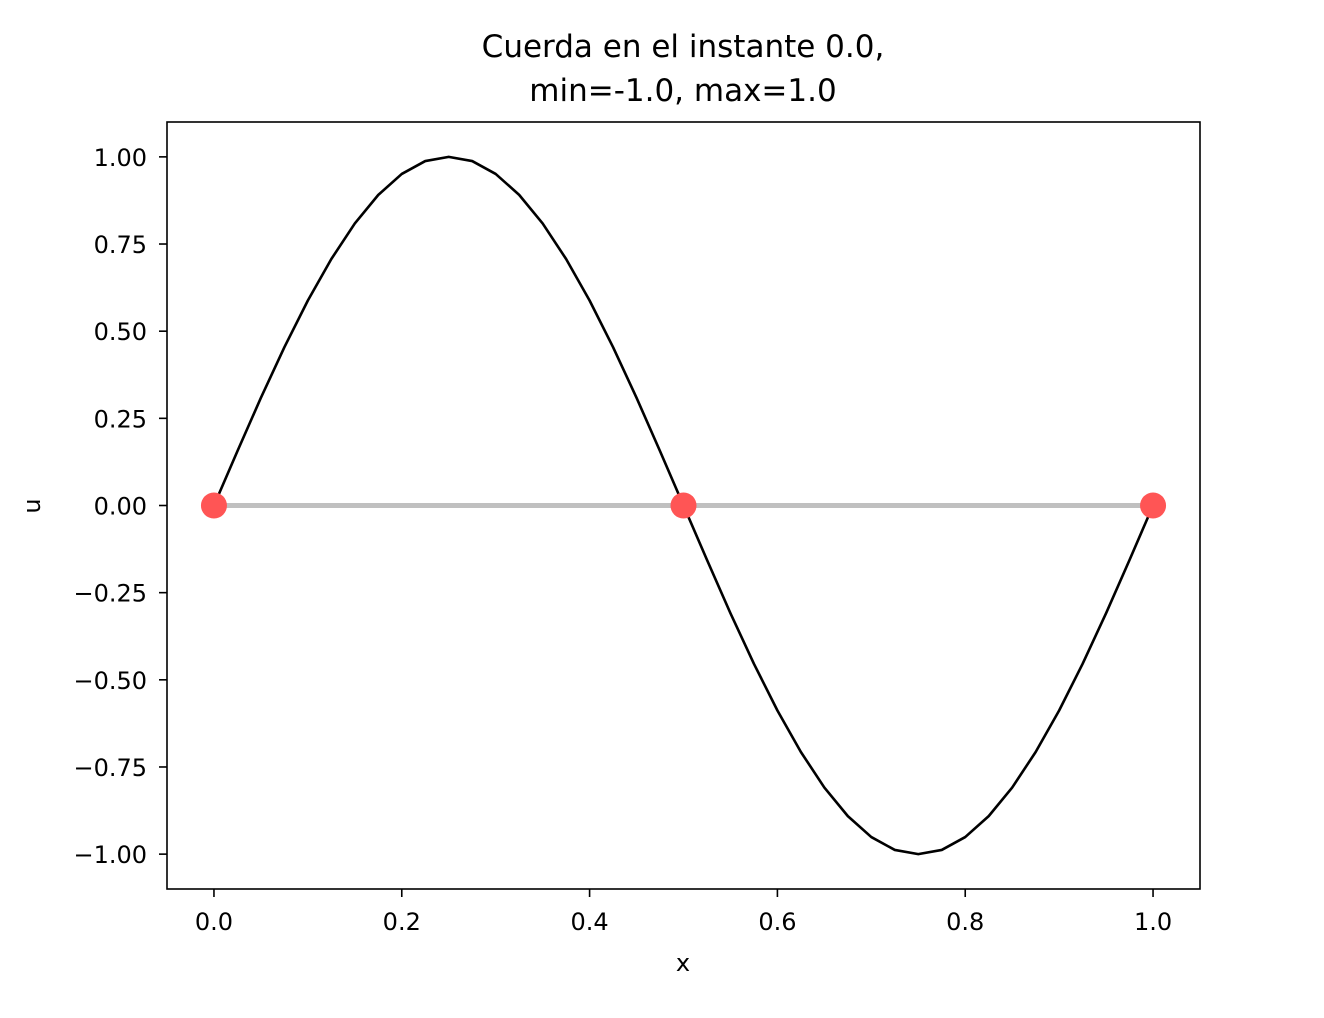  Describe the element at coordinates (214, 922) in the screenshot. I see `x-tick-label: 0.0` at that location.